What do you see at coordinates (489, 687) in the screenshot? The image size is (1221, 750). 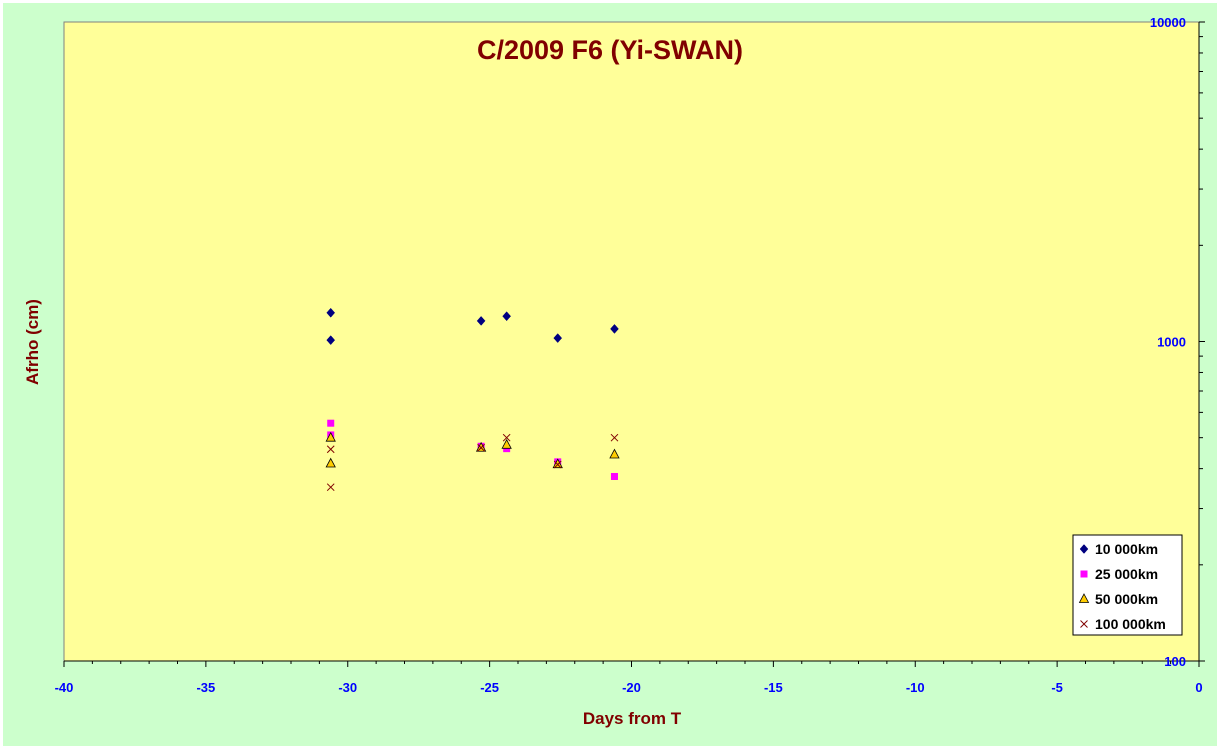 I see `x-tick-label: -25` at bounding box center [489, 687].